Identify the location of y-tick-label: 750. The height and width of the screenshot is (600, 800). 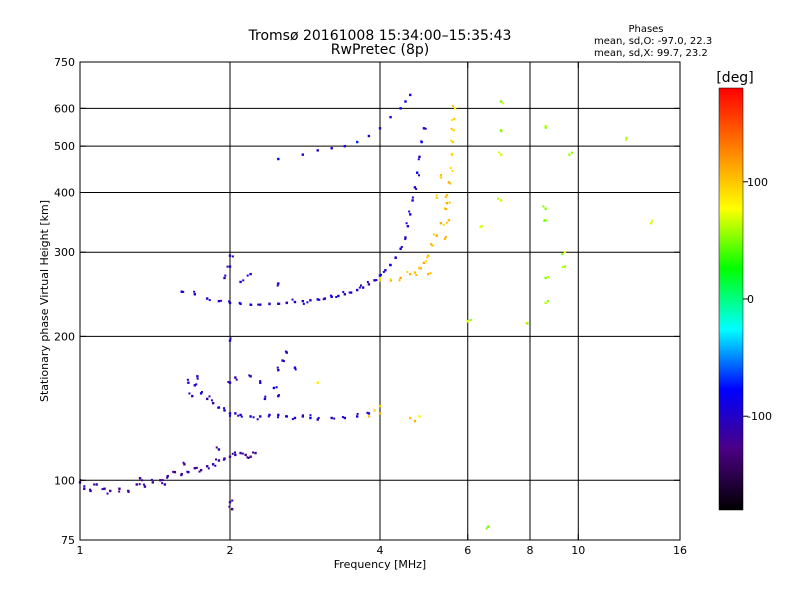
(64, 62).